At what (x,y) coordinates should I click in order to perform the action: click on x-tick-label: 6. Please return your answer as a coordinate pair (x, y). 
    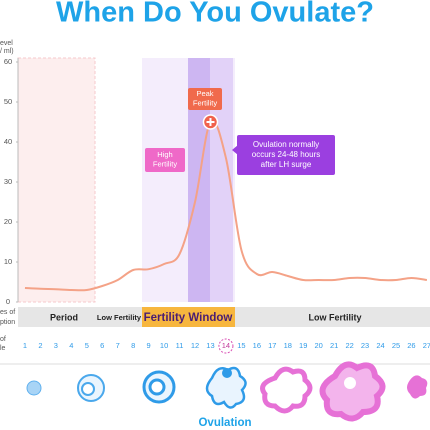
    Looking at the image, I should click on (102, 345).